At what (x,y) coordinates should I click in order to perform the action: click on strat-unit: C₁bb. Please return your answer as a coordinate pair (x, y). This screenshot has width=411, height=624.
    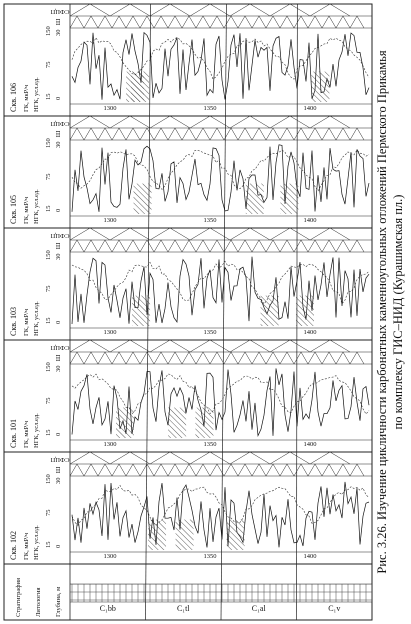
    Looking at the image, I should click on (108, 608).